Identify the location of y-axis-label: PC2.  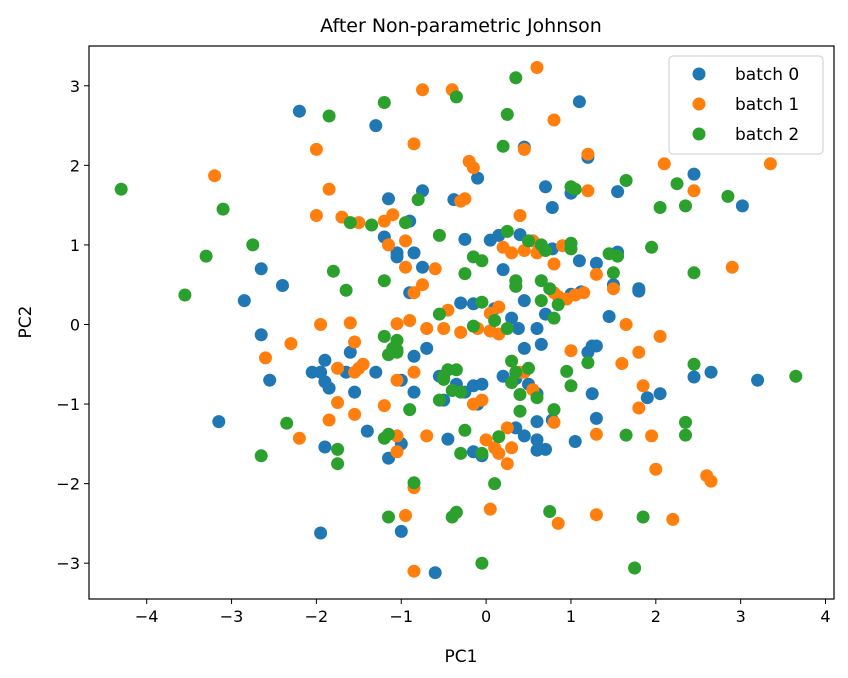
(26, 322).